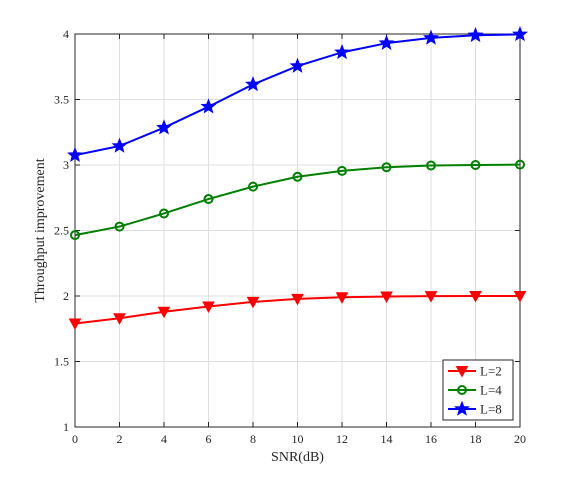  I want to click on y-axis-label: Throughput improvement, so click(40, 230).